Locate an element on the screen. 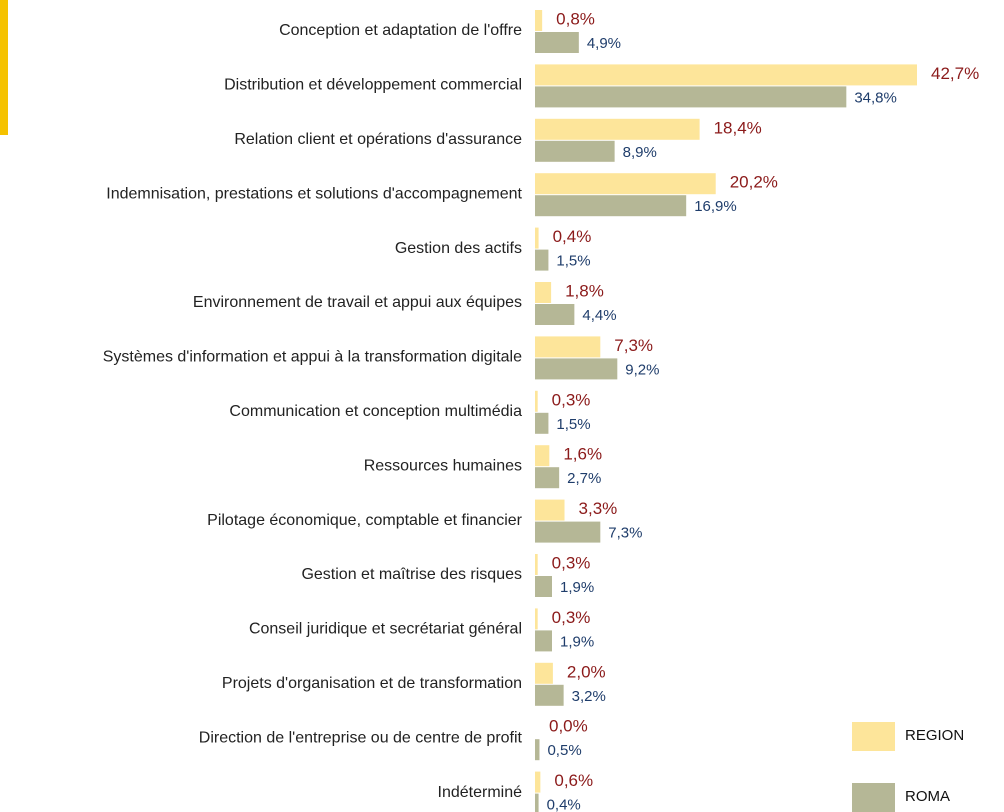  value-label: 0,5% is located at coordinates (564, 750).